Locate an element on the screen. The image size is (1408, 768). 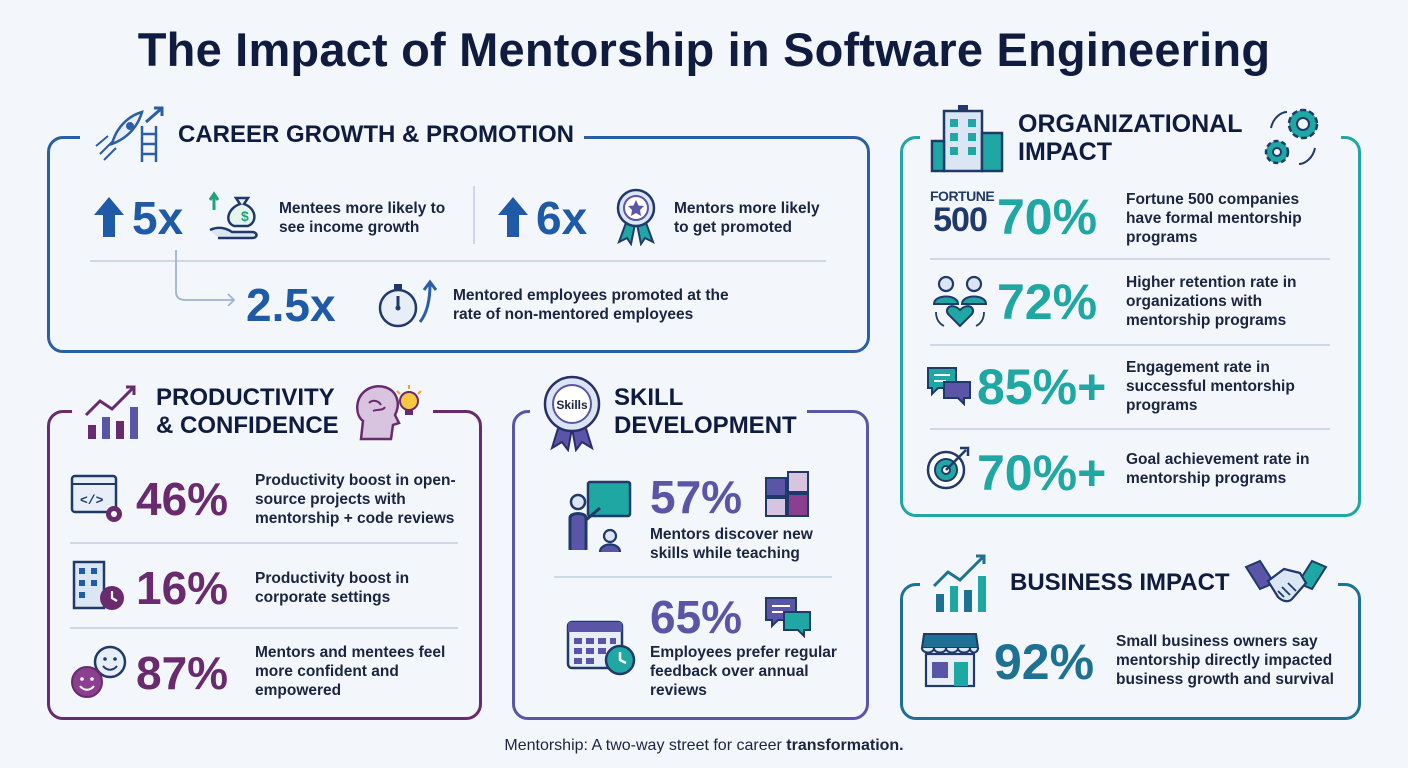
skills-teaching-value: 57% is located at coordinates (696, 497).